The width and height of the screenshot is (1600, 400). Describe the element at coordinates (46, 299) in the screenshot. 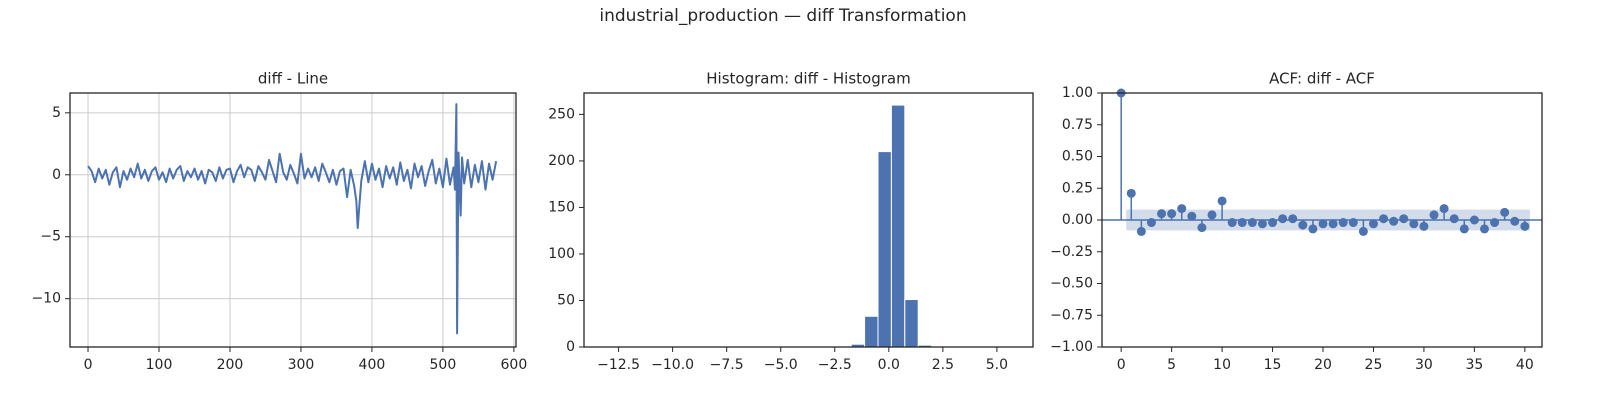

I see `y-tick-label: −10` at that location.